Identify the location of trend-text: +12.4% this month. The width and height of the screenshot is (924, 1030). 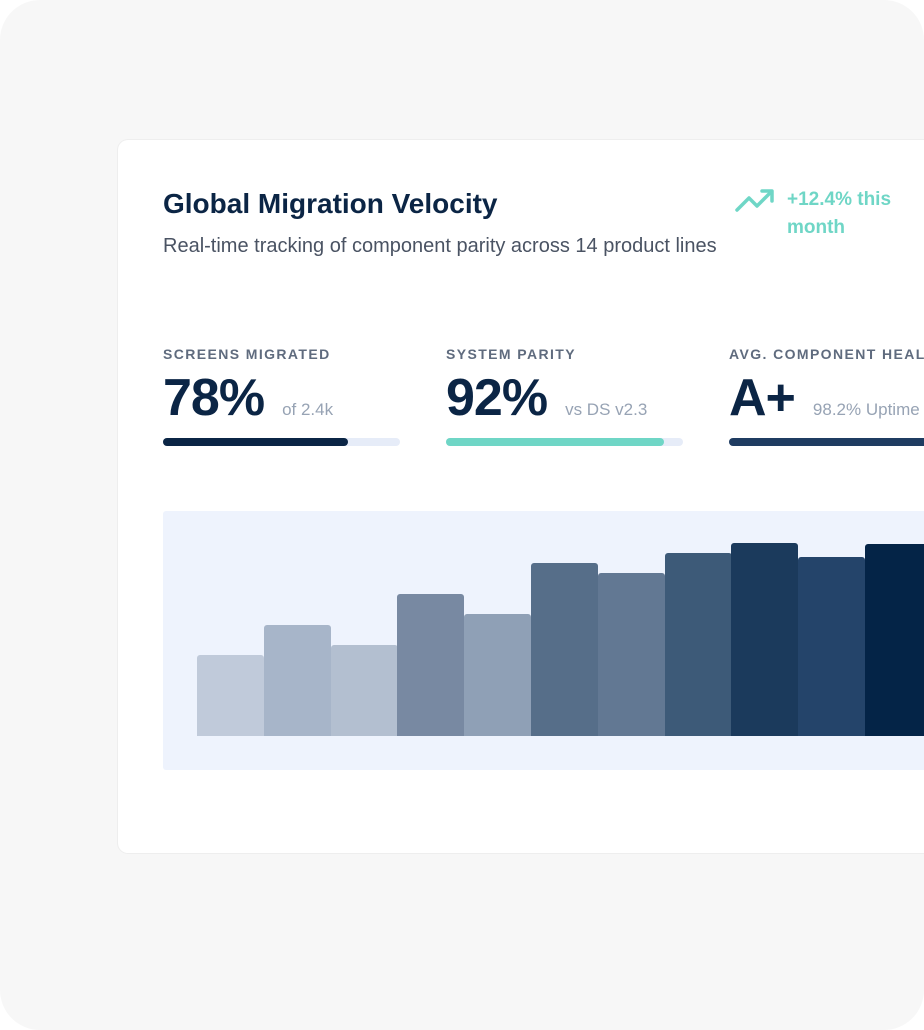
(839, 213).